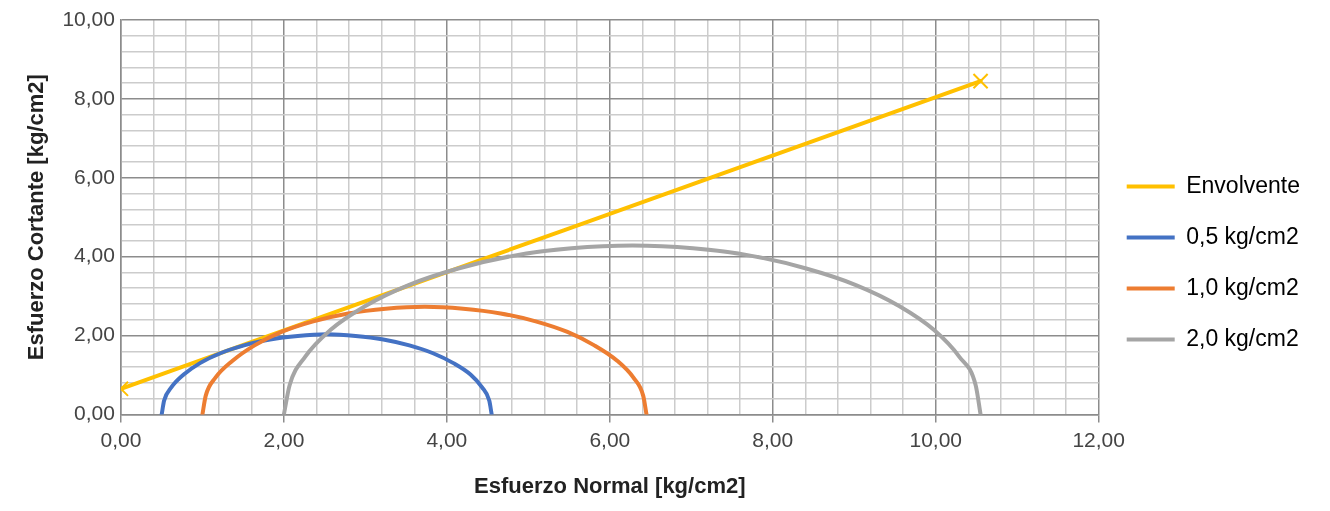  Describe the element at coordinates (1242, 337) in the screenshot. I see `legend-label: 2,0 kg/cm2` at that location.